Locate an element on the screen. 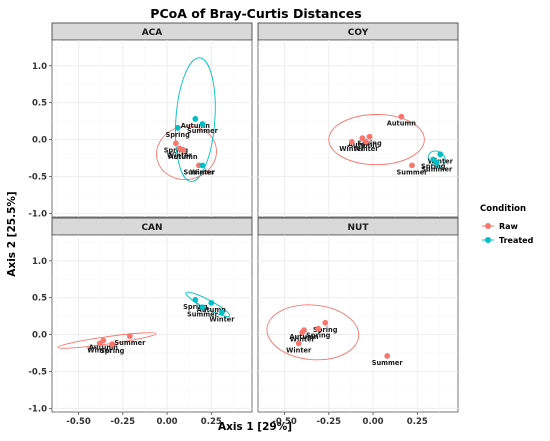 This screenshot has height=441, width=550. x-tick-label: -0.25 is located at coordinates (123, 422).